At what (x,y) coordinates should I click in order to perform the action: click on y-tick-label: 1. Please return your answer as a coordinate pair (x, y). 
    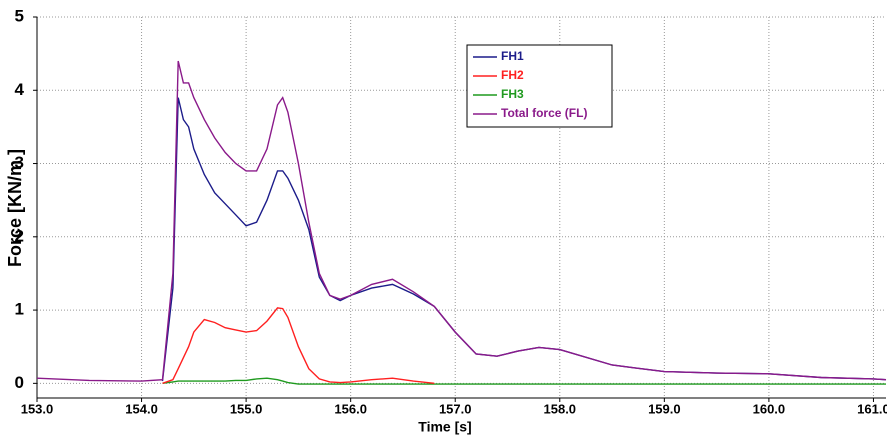
    Looking at the image, I should click on (19, 309).